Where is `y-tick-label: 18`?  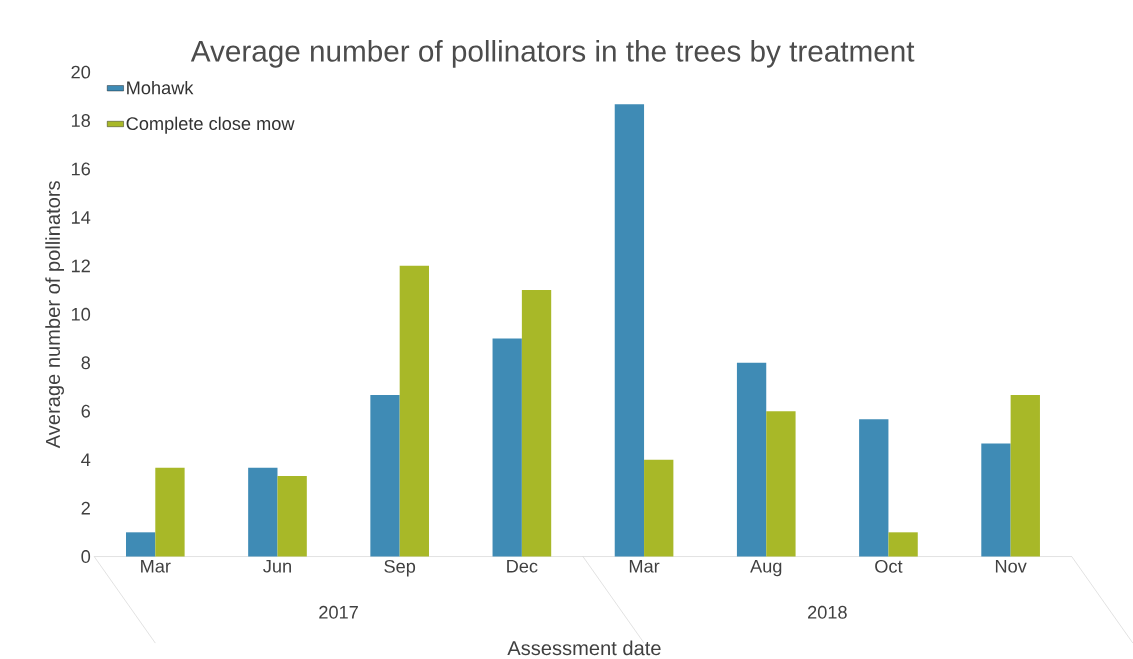 y-tick-label: 18 is located at coordinates (81, 120).